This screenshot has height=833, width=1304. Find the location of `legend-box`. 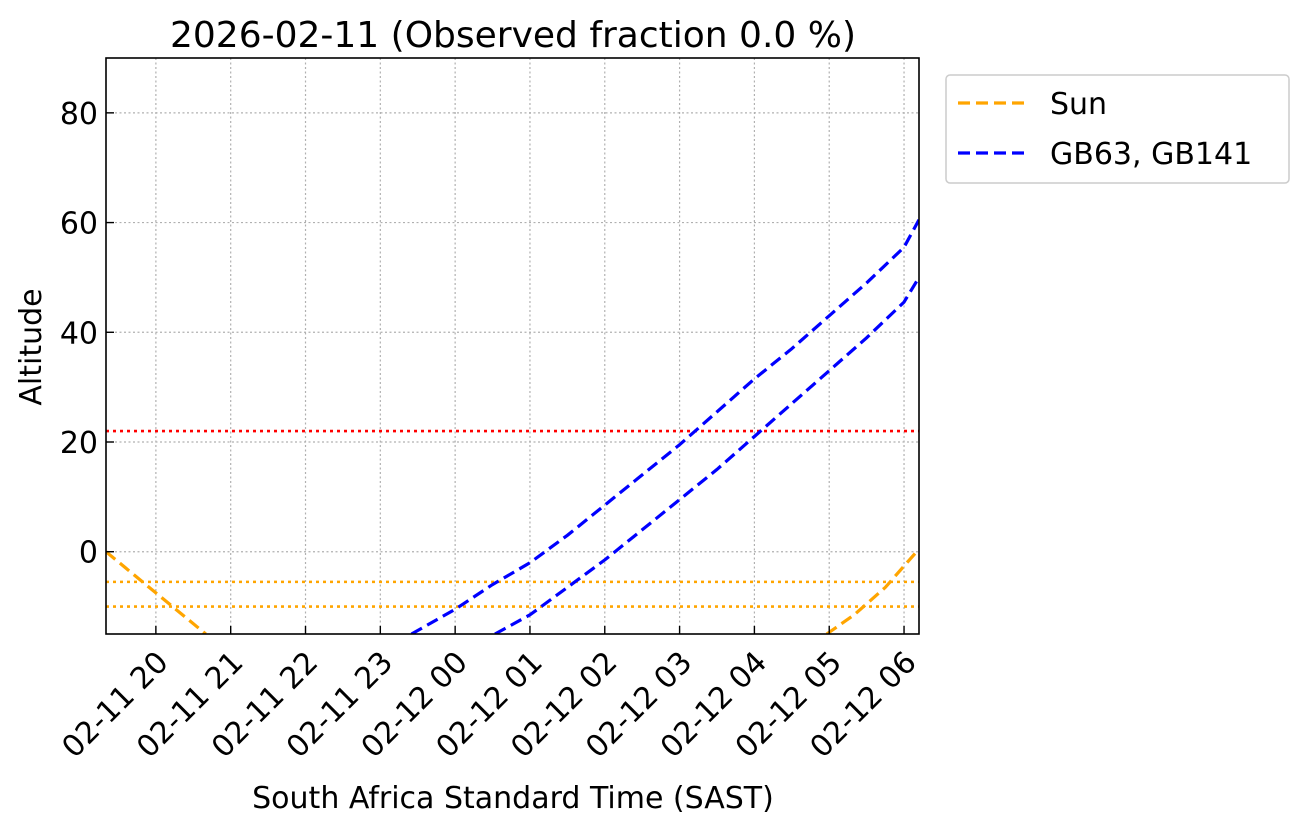

legend-box is located at coordinates (1117, 129).